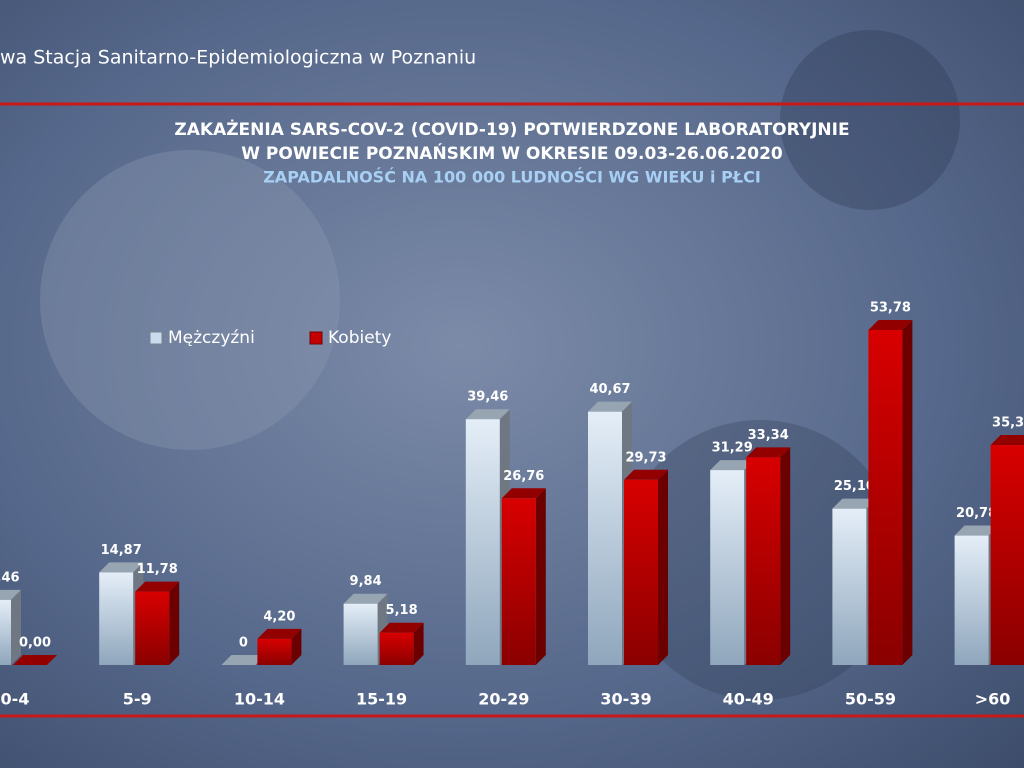  I want to click on value-label: 11,78, so click(157, 569).